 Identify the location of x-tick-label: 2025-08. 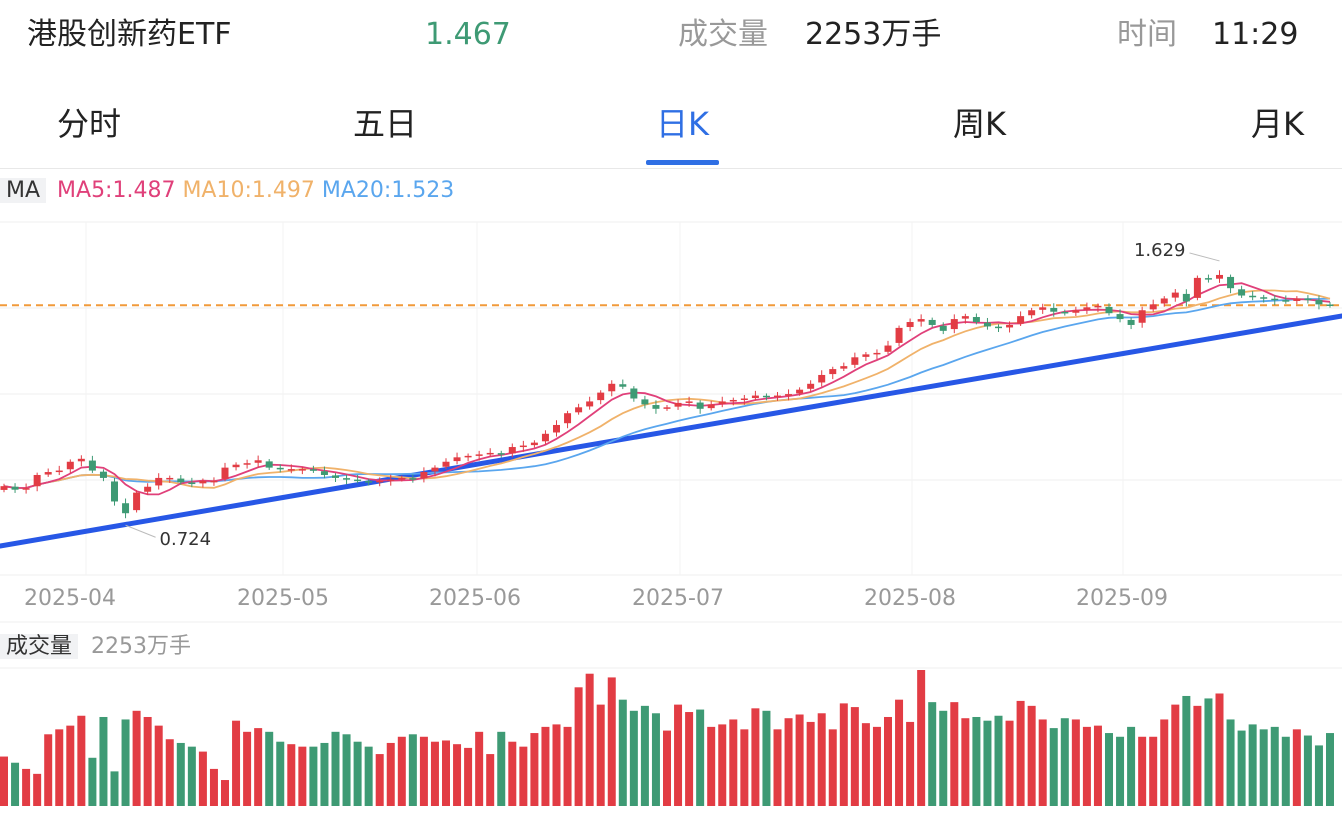
(910, 598).